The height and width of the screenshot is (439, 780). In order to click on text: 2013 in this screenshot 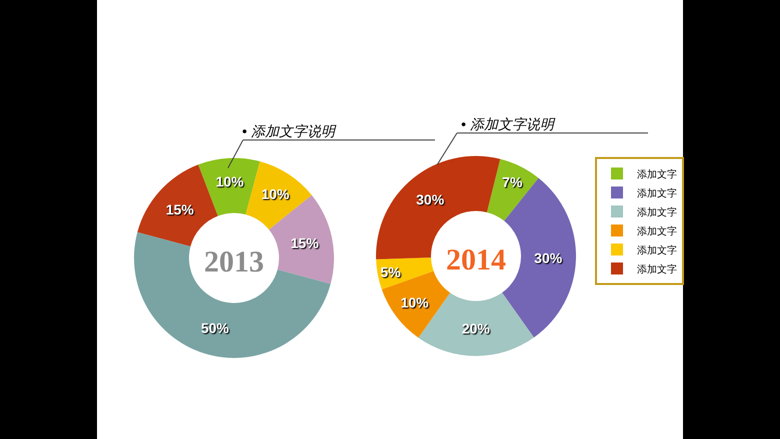, I will do `click(234, 262)`.